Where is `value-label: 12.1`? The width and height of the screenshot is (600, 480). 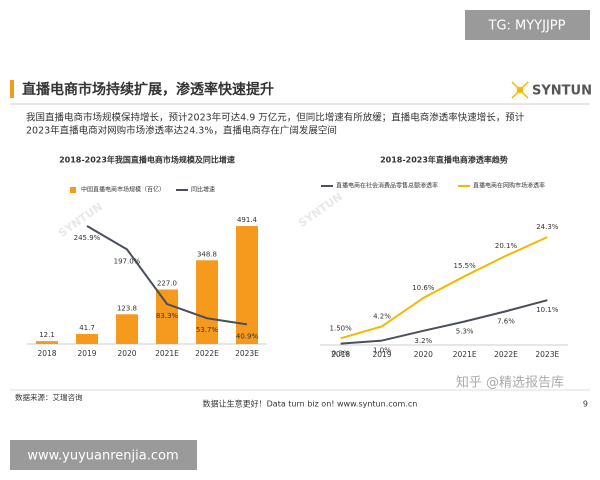 value-label: 12.1 is located at coordinates (47, 335).